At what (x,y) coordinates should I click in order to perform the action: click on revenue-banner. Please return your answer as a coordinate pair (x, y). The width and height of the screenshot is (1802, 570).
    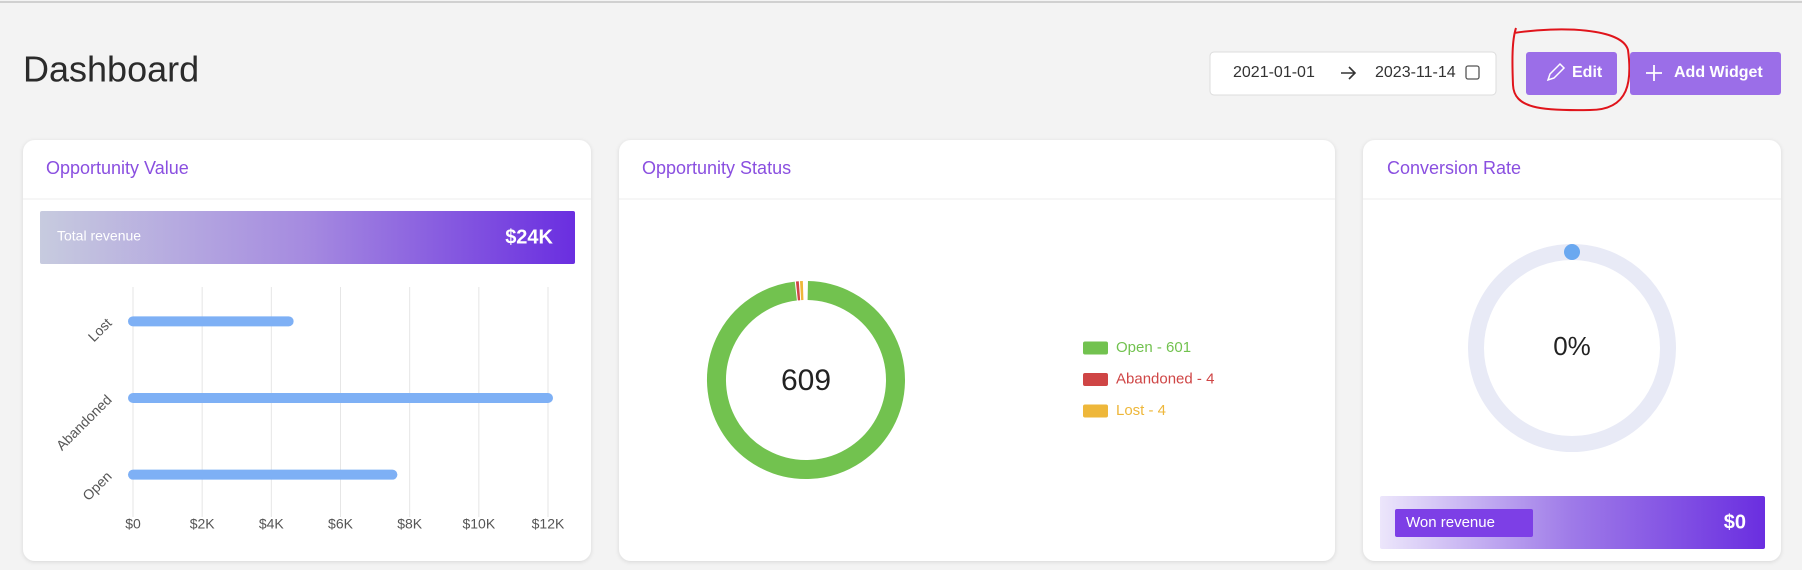
    Looking at the image, I should click on (307, 237).